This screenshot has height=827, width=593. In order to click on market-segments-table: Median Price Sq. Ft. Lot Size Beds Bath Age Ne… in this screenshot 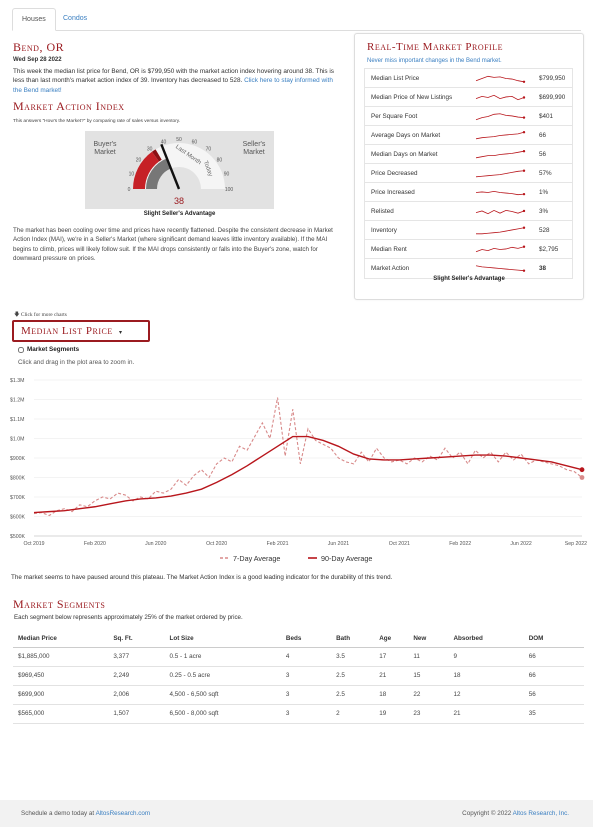, I will do `click(298, 677)`.